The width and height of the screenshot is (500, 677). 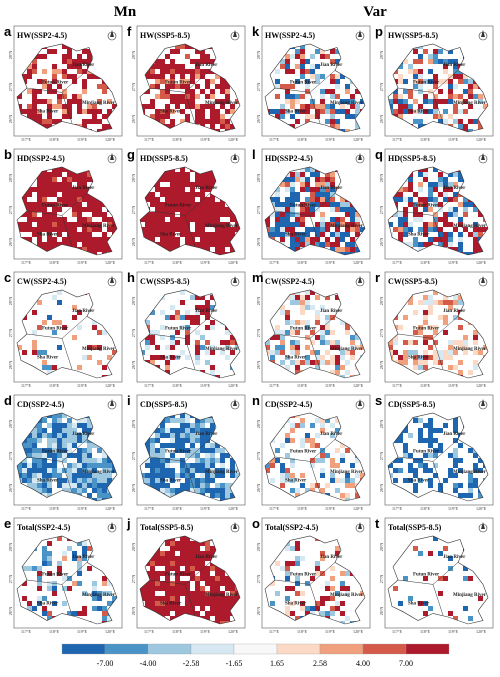 What do you see at coordinates (290, 35) in the screenshot?
I see `panel-label: HW(SSP2-4.5)` at bounding box center [290, 35].